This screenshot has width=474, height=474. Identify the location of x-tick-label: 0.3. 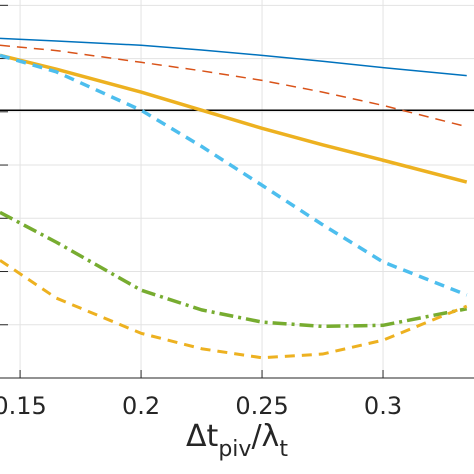
(383, 406).